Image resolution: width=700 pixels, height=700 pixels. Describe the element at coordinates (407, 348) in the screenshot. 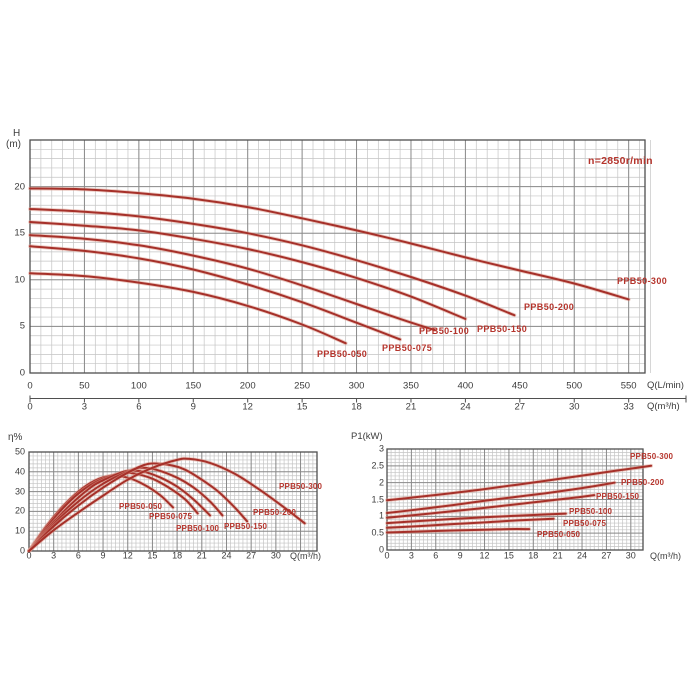

I see `head-curve-label-PPB50-075: PPB50-075` at that location.